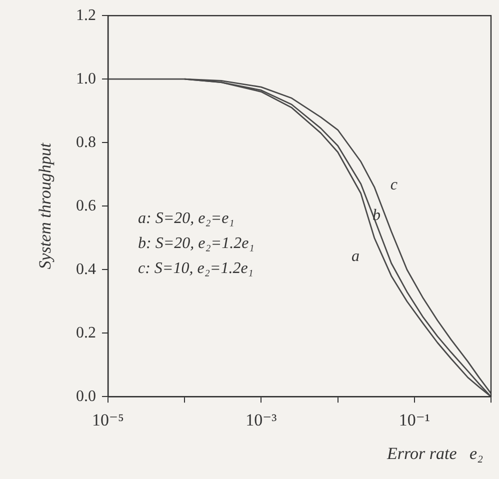 The height and width of the screenshot is (479, 499). Describe the element at coordinates (355, 257) in the screenshot. I see `annotation: a` at that location.